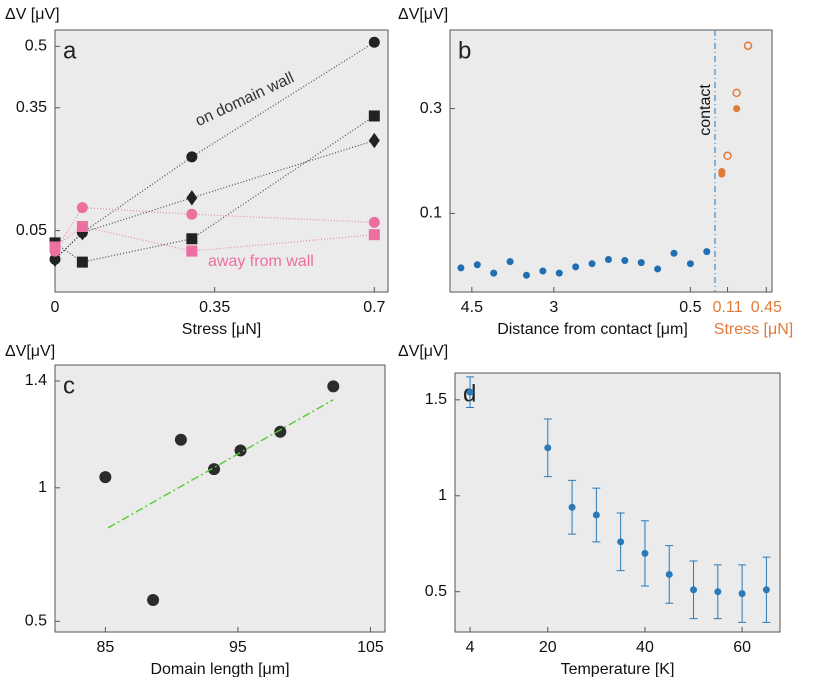 The height and width of the screenshot is (677, 819). I want to click on x2-axis-label: Stress [μN], so click(753, 329).